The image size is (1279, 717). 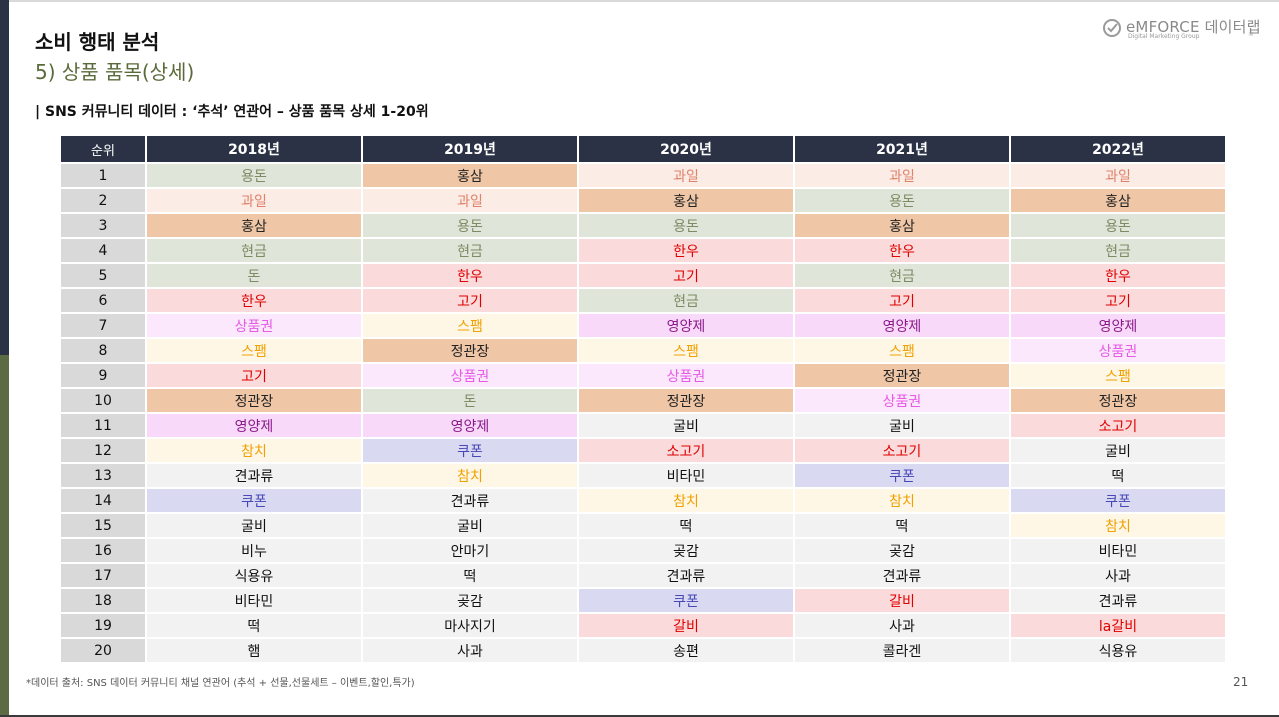 What do you see at coordinates (643, 601) in the screenshot?
I see `table-row: 18 비타민 곶감 쿠폰 갈비 견과류` at bounding box center [643, 601].